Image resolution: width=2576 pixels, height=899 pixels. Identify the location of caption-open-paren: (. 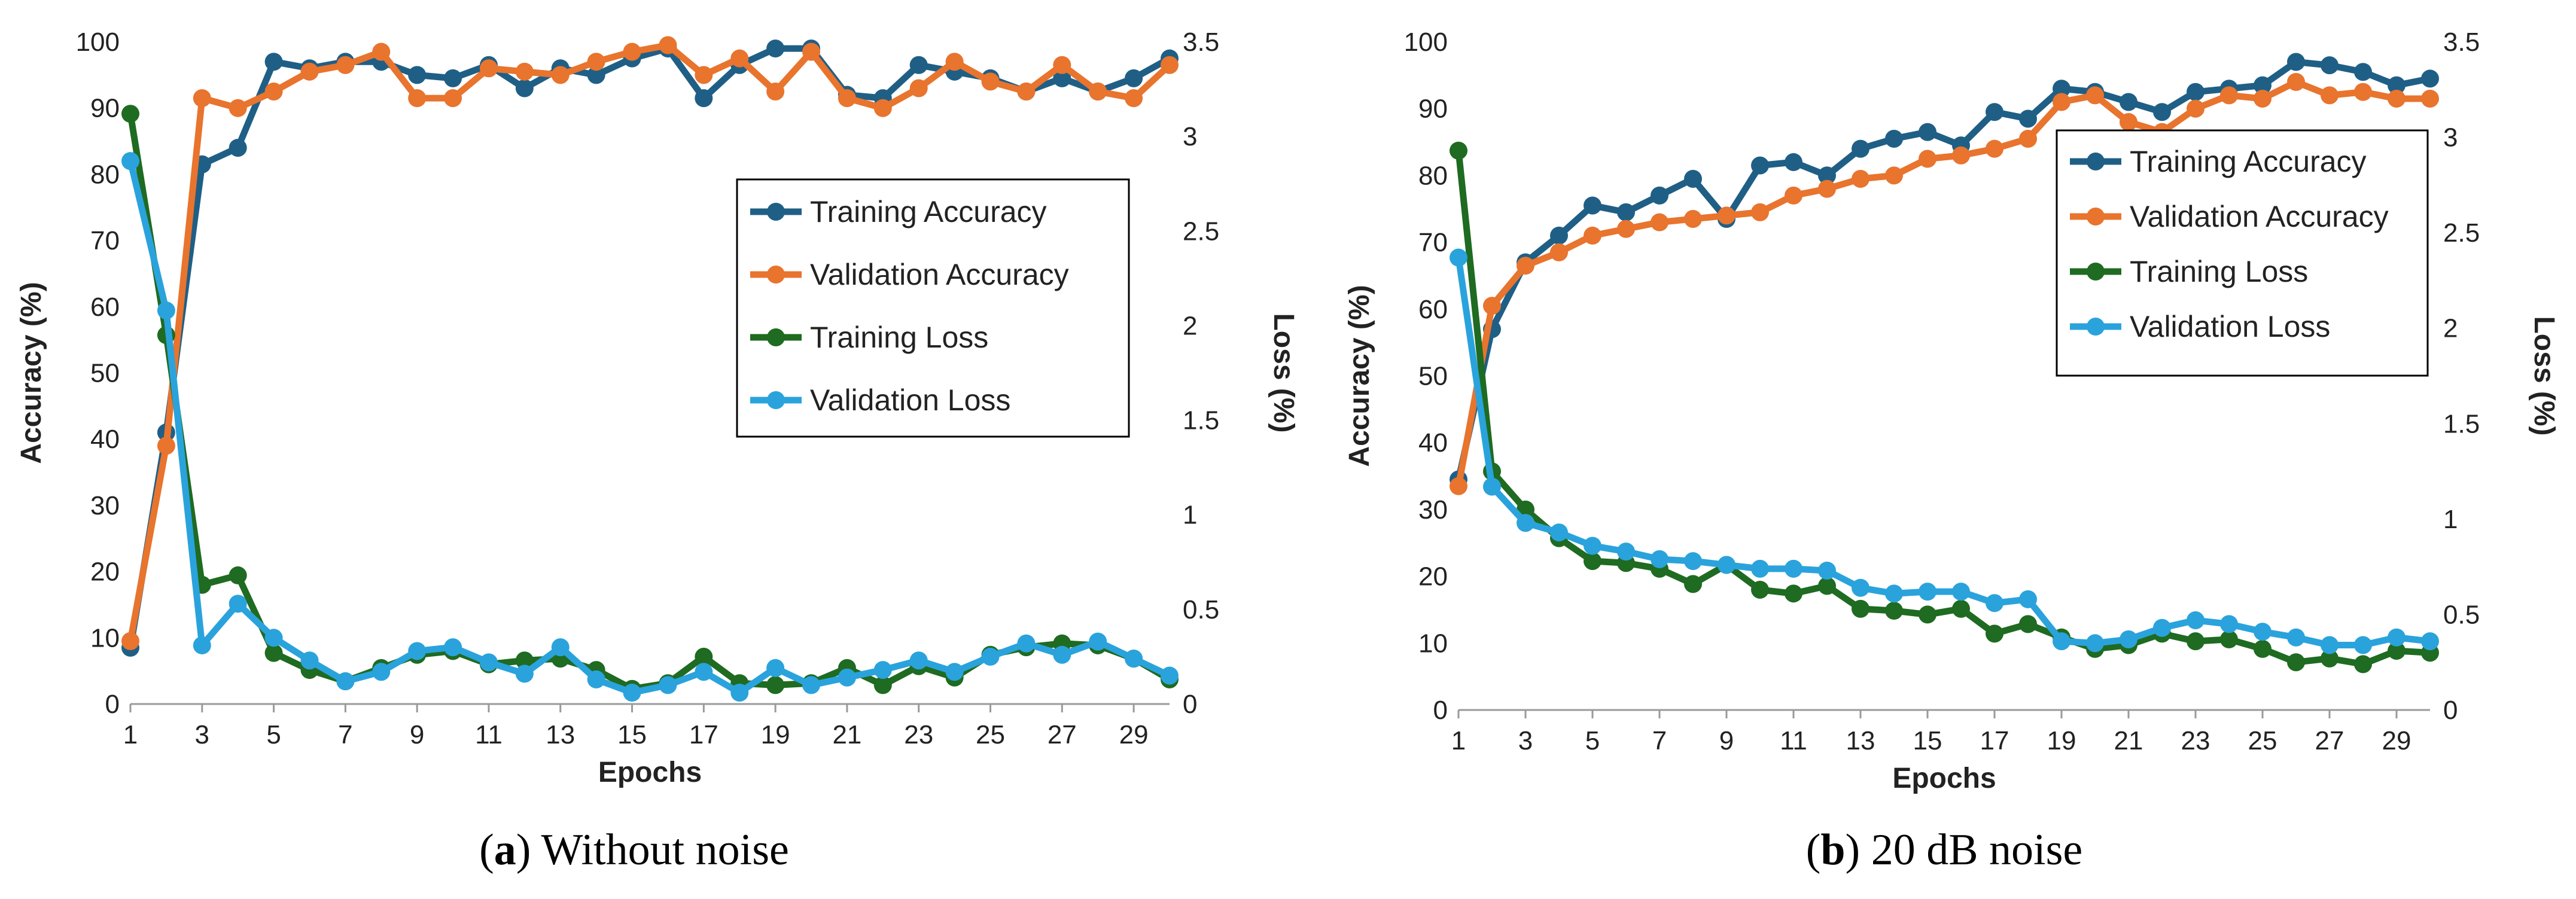
(1813, 849).